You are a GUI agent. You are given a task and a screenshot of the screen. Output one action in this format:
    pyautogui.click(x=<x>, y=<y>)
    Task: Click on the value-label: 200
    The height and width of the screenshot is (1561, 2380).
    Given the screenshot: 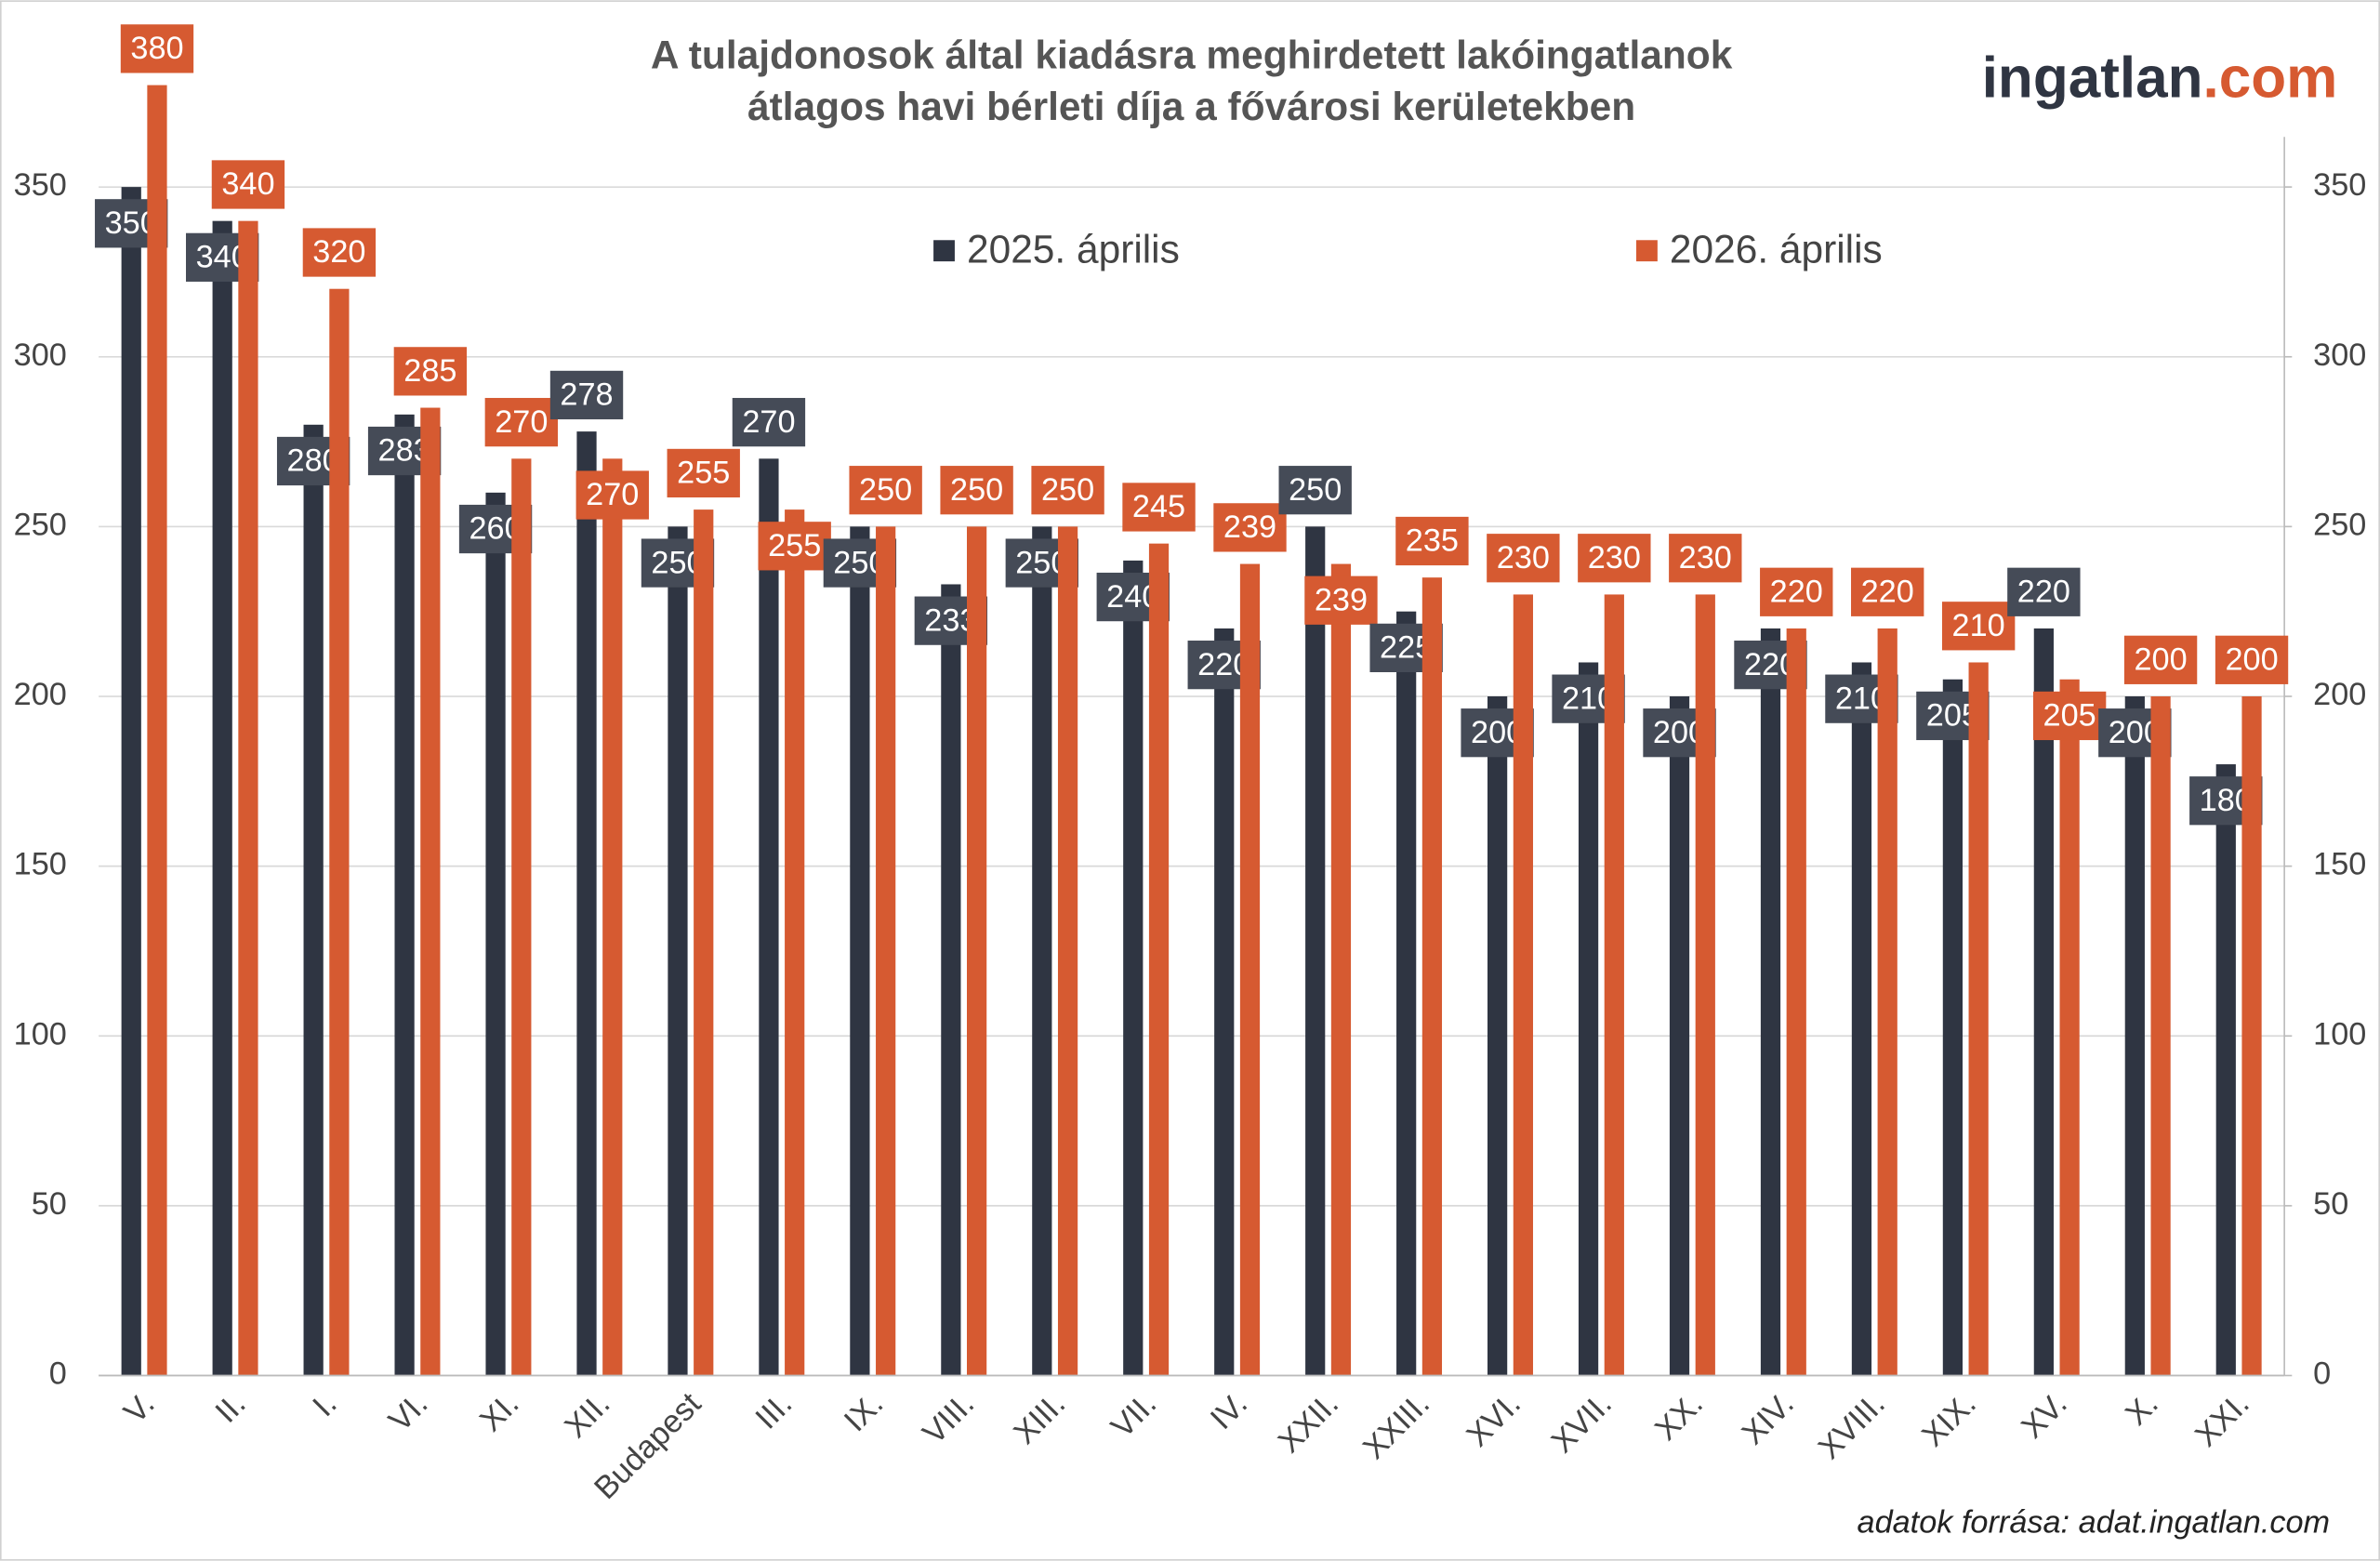 What is the action you would take?
    pyautogui.click(x=2251, y=660)
    